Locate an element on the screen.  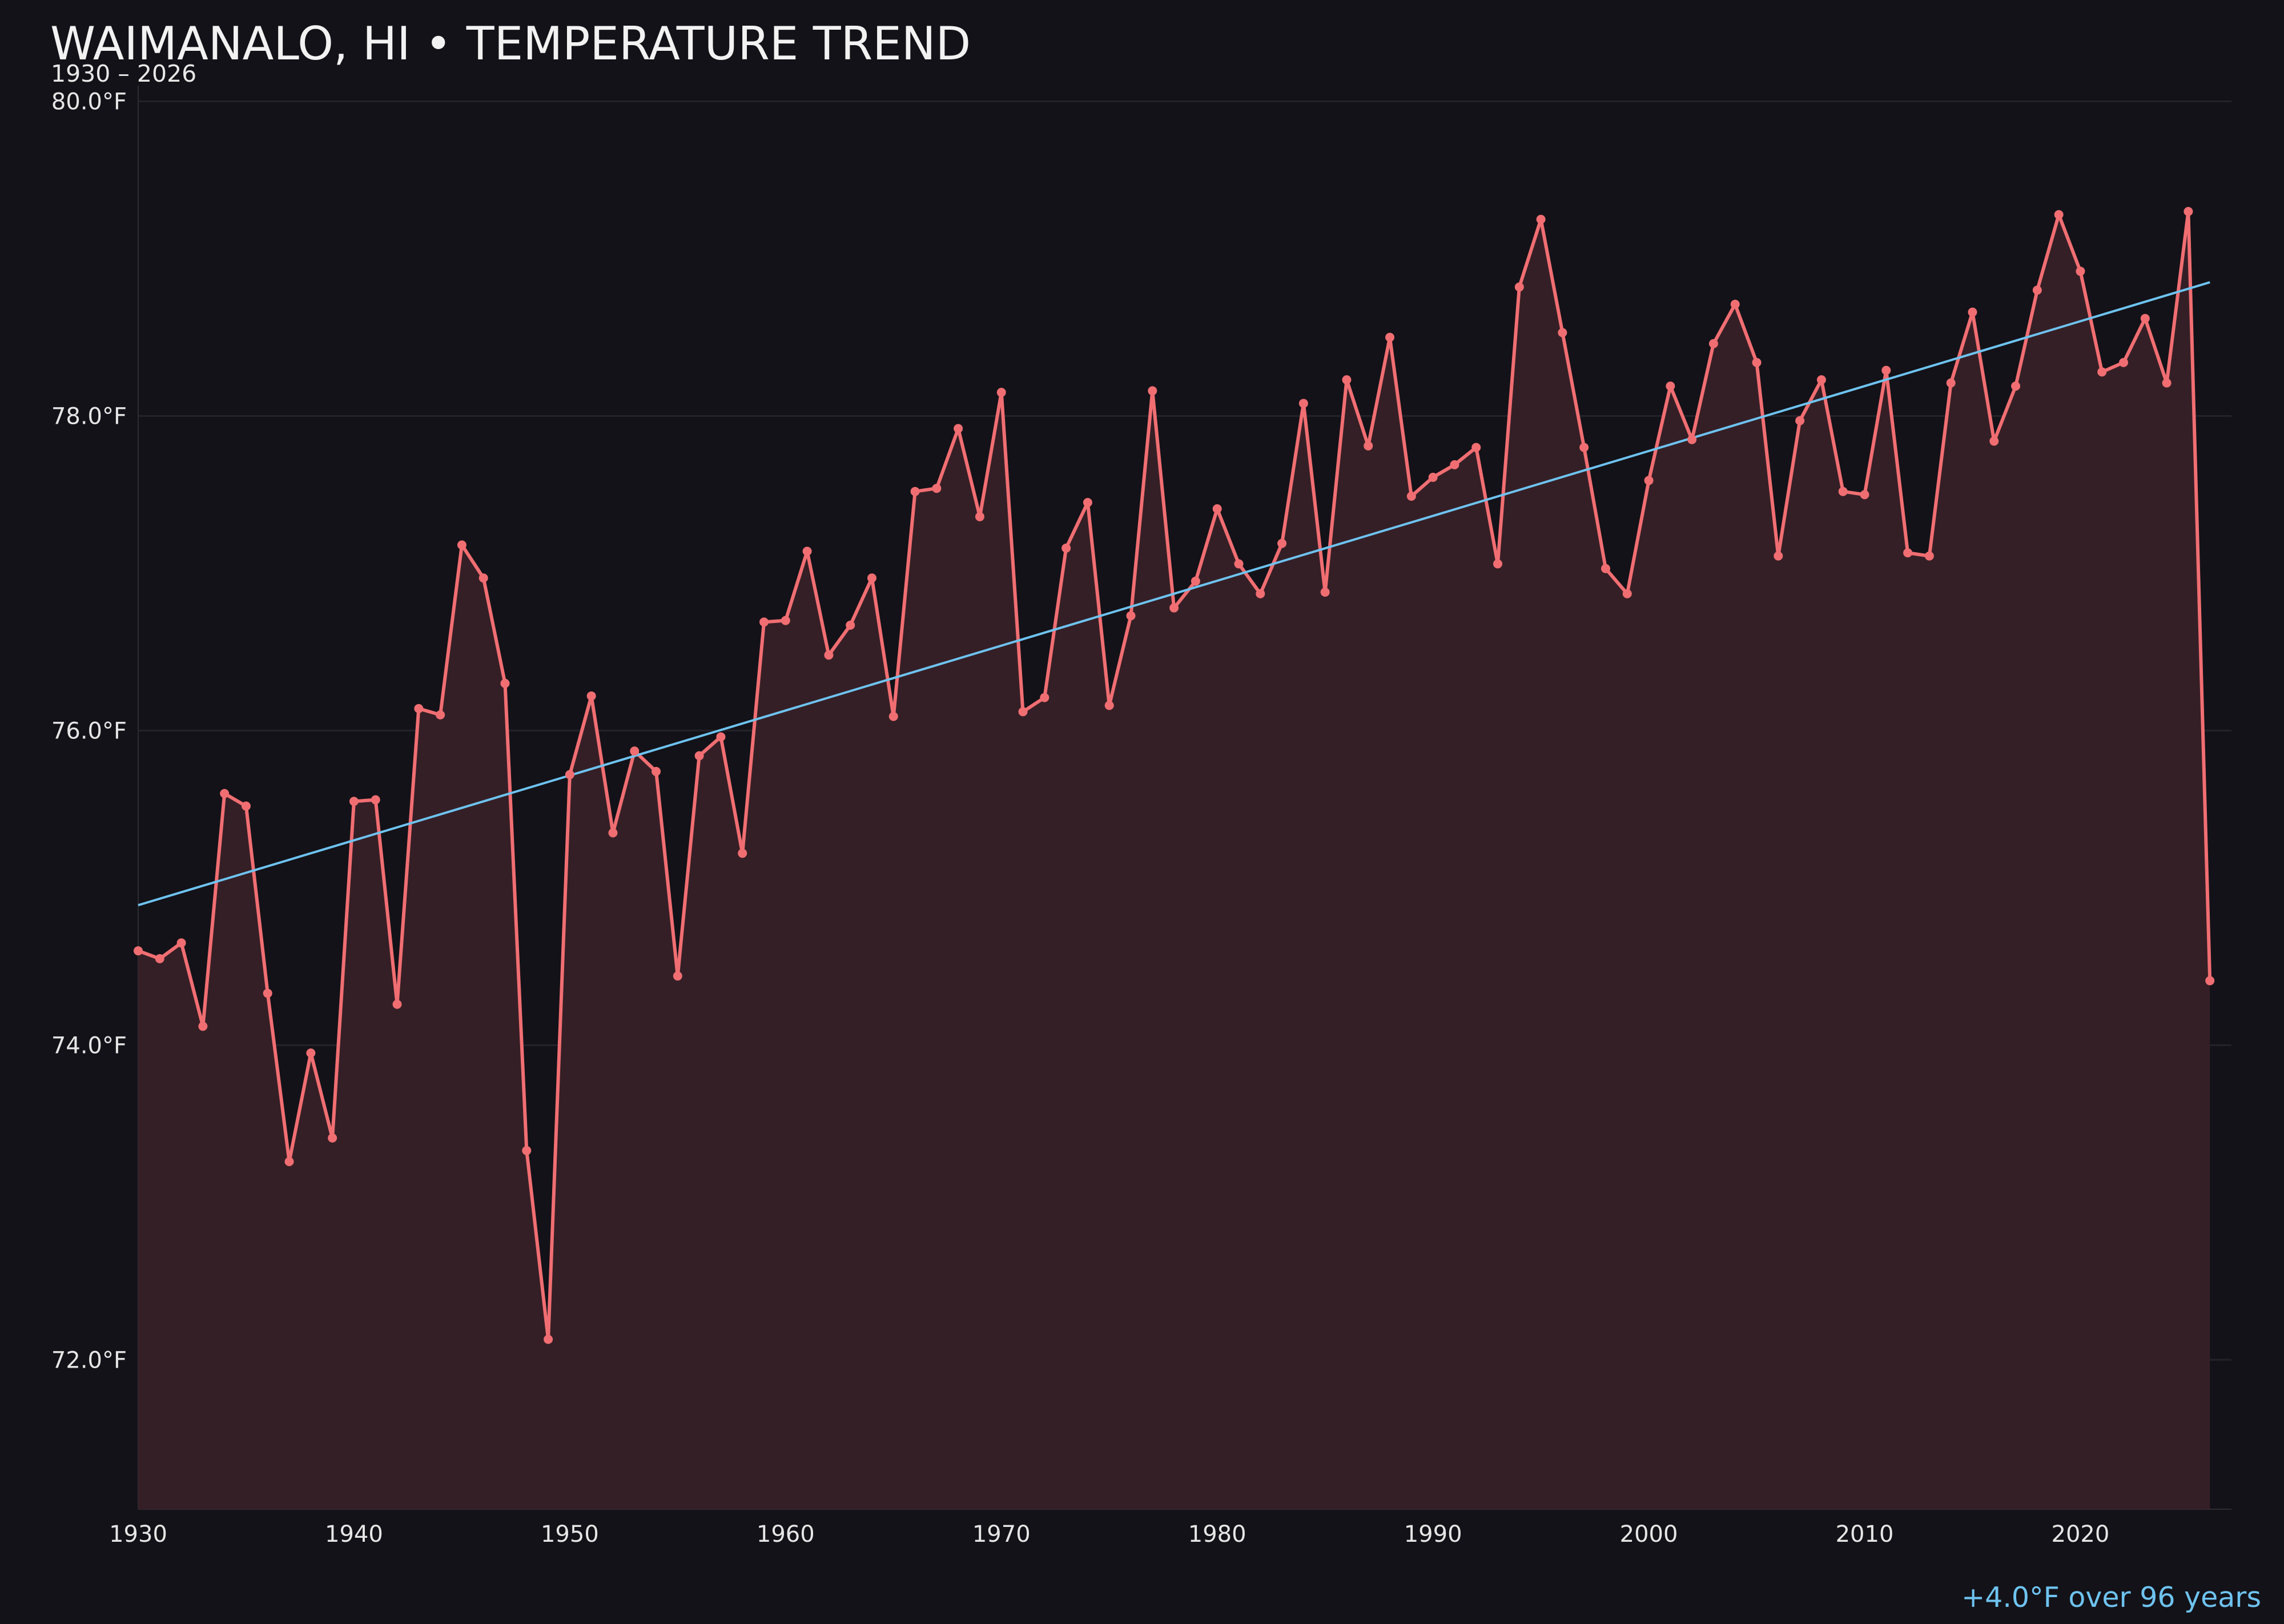
x-tick-label: 2020 is located at coordinates (2081, 1534).